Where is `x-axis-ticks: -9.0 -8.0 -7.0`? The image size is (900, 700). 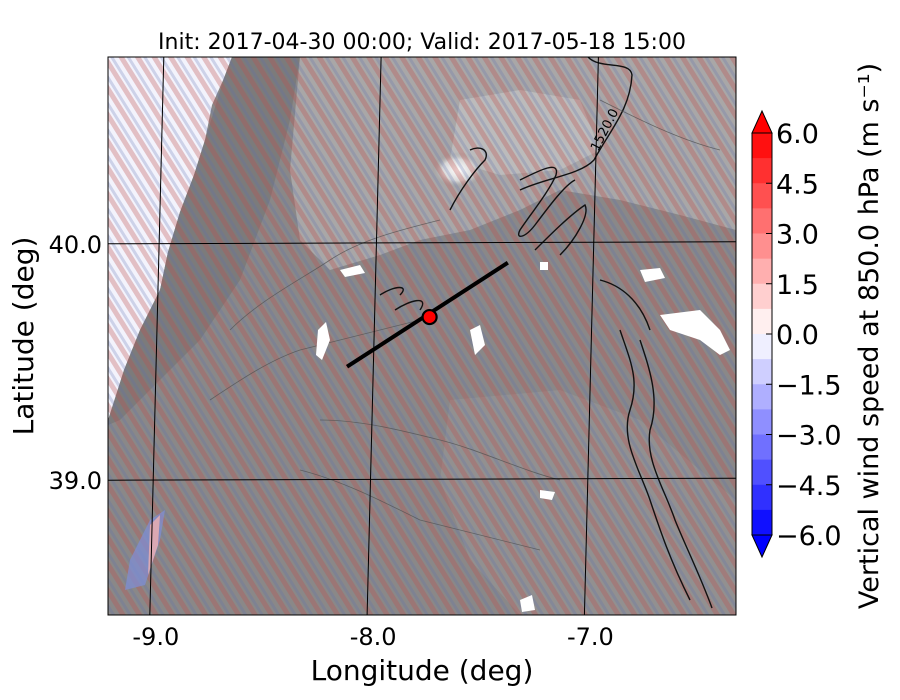 x-axis-ticks: -9.0 -8.0 -7.0 is located at coordinates (372, 637).